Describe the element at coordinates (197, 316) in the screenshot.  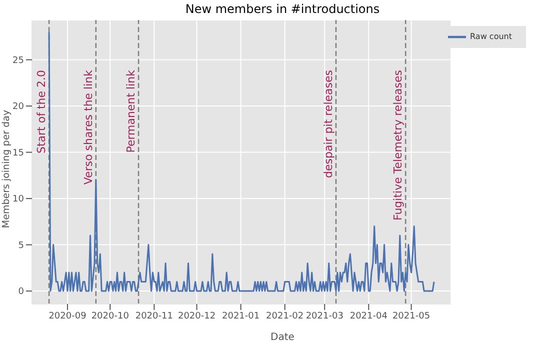
I see `x-tick-label: 2020-12` at that location.